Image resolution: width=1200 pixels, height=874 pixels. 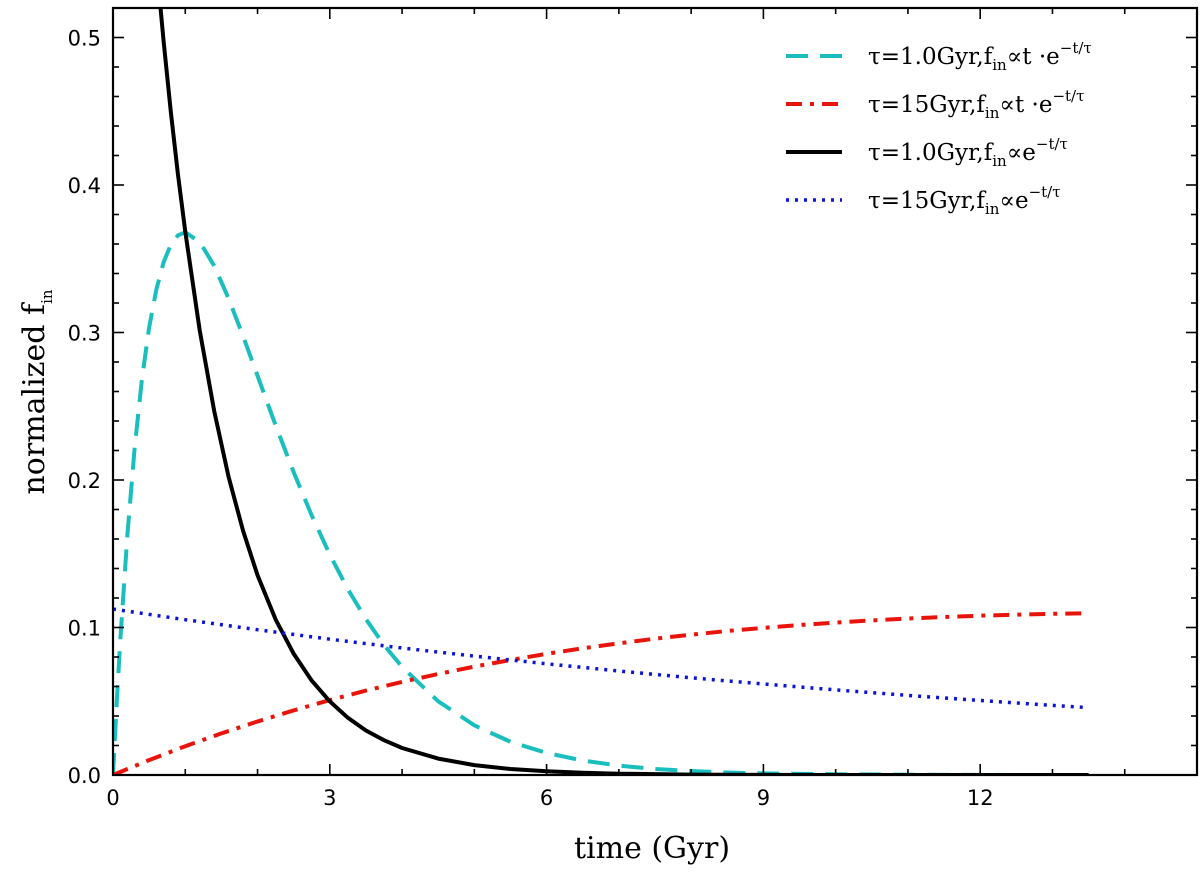 I want to click on y-tick-label: 0.0, so click(x=84, y=776).